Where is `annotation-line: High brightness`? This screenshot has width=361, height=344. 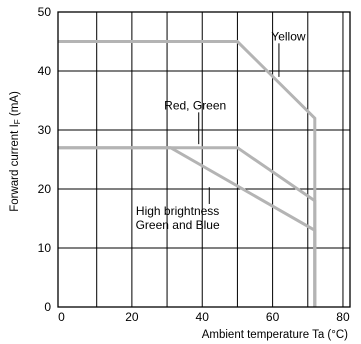
annotation-line: High brightness is located at coordinates (177, 211).